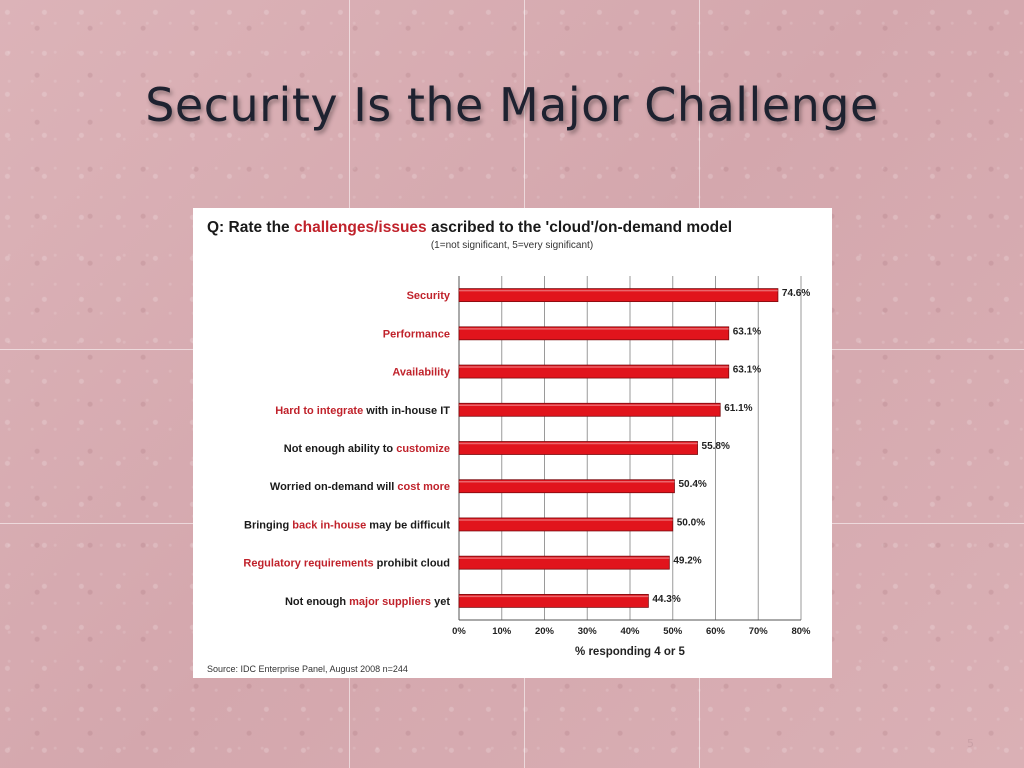 This screenshot has width=1024, height=768. What do you see at coordinates (423, 487) in the screenshot?
I see `category-label-segment: cost more` at bounding box center [423, 487].